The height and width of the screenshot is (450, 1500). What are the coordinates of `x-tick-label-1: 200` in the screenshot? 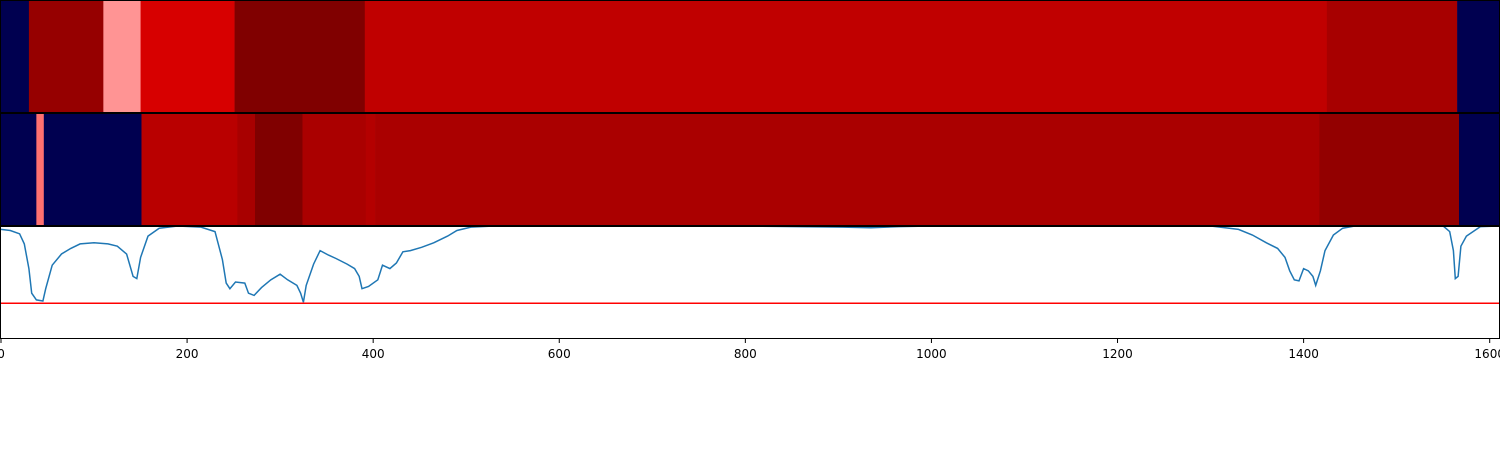 It's located at (187, 354).